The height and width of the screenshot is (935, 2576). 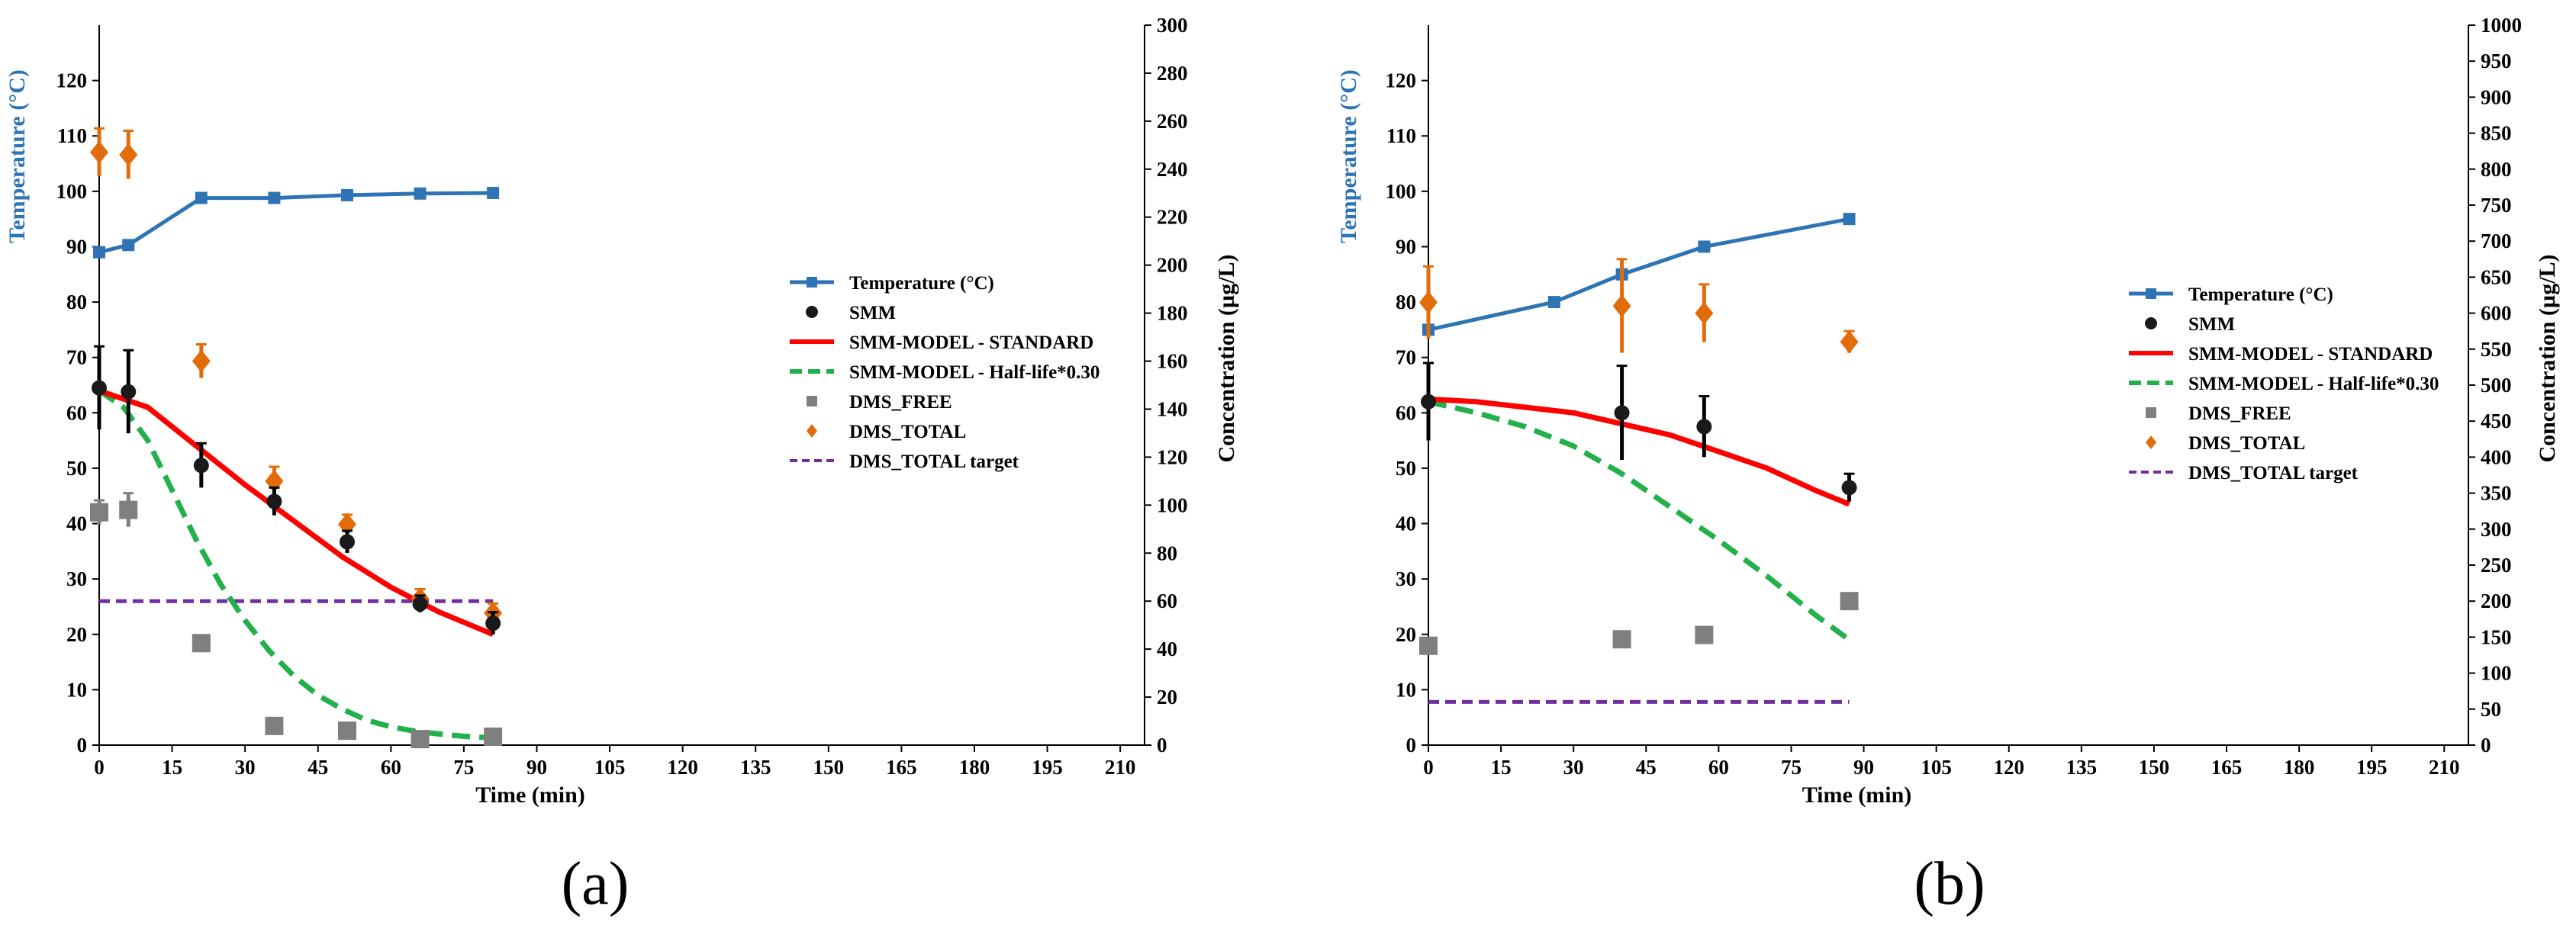 What do you see at coordinates (682, 767) in the screenshot?
I see `x-tick-label: 120` at bounding box center [682, 767].